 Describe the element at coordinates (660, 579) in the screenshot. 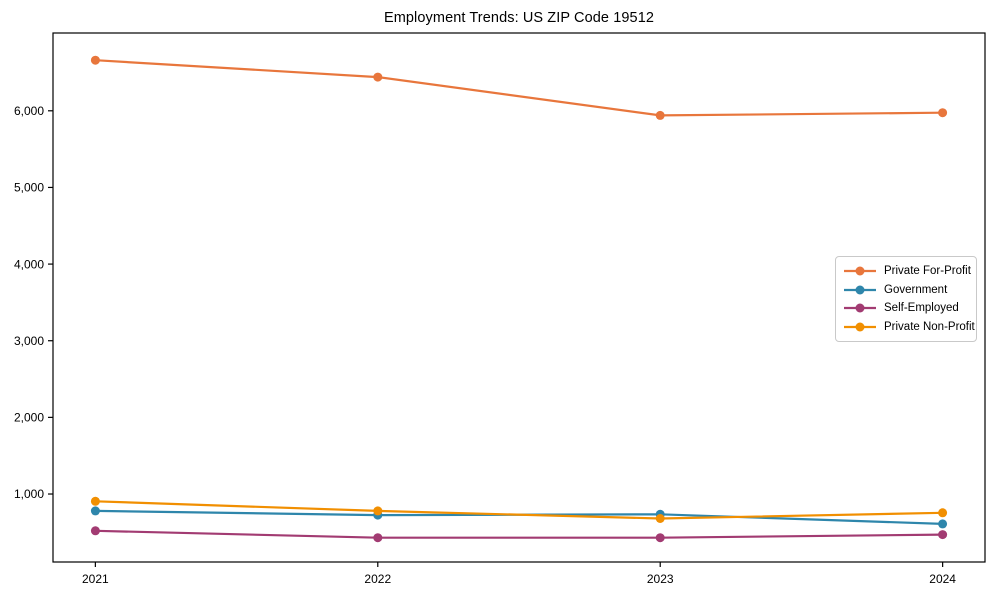

I see `x-tick-label: 2023` at that location.